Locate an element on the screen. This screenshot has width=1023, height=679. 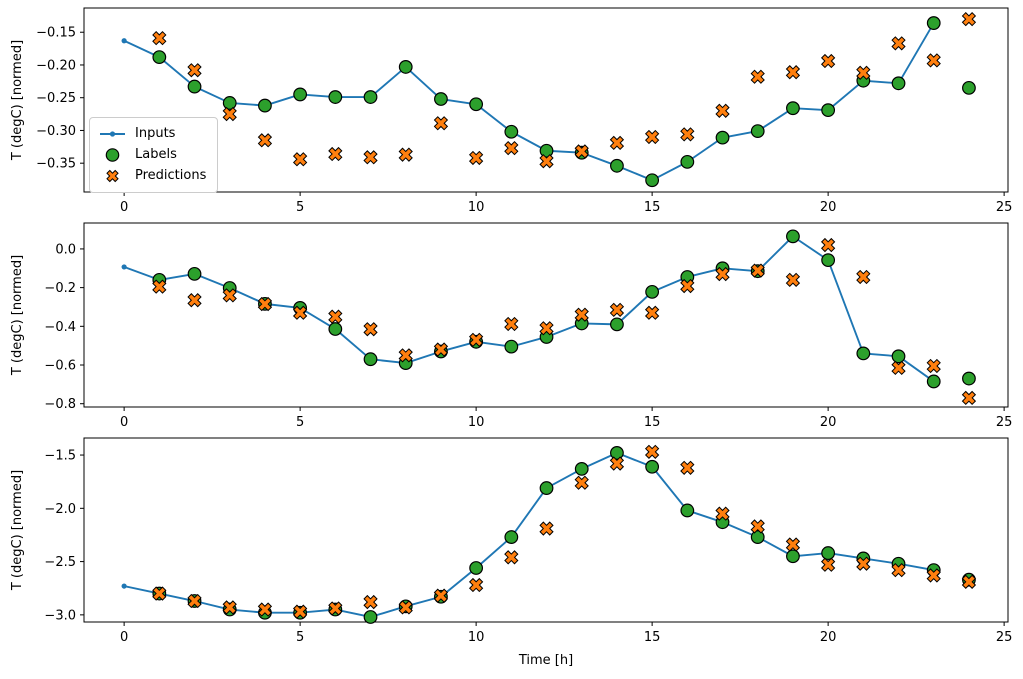
y-tick-label: −3.0 is located at coordinates (60, 615).